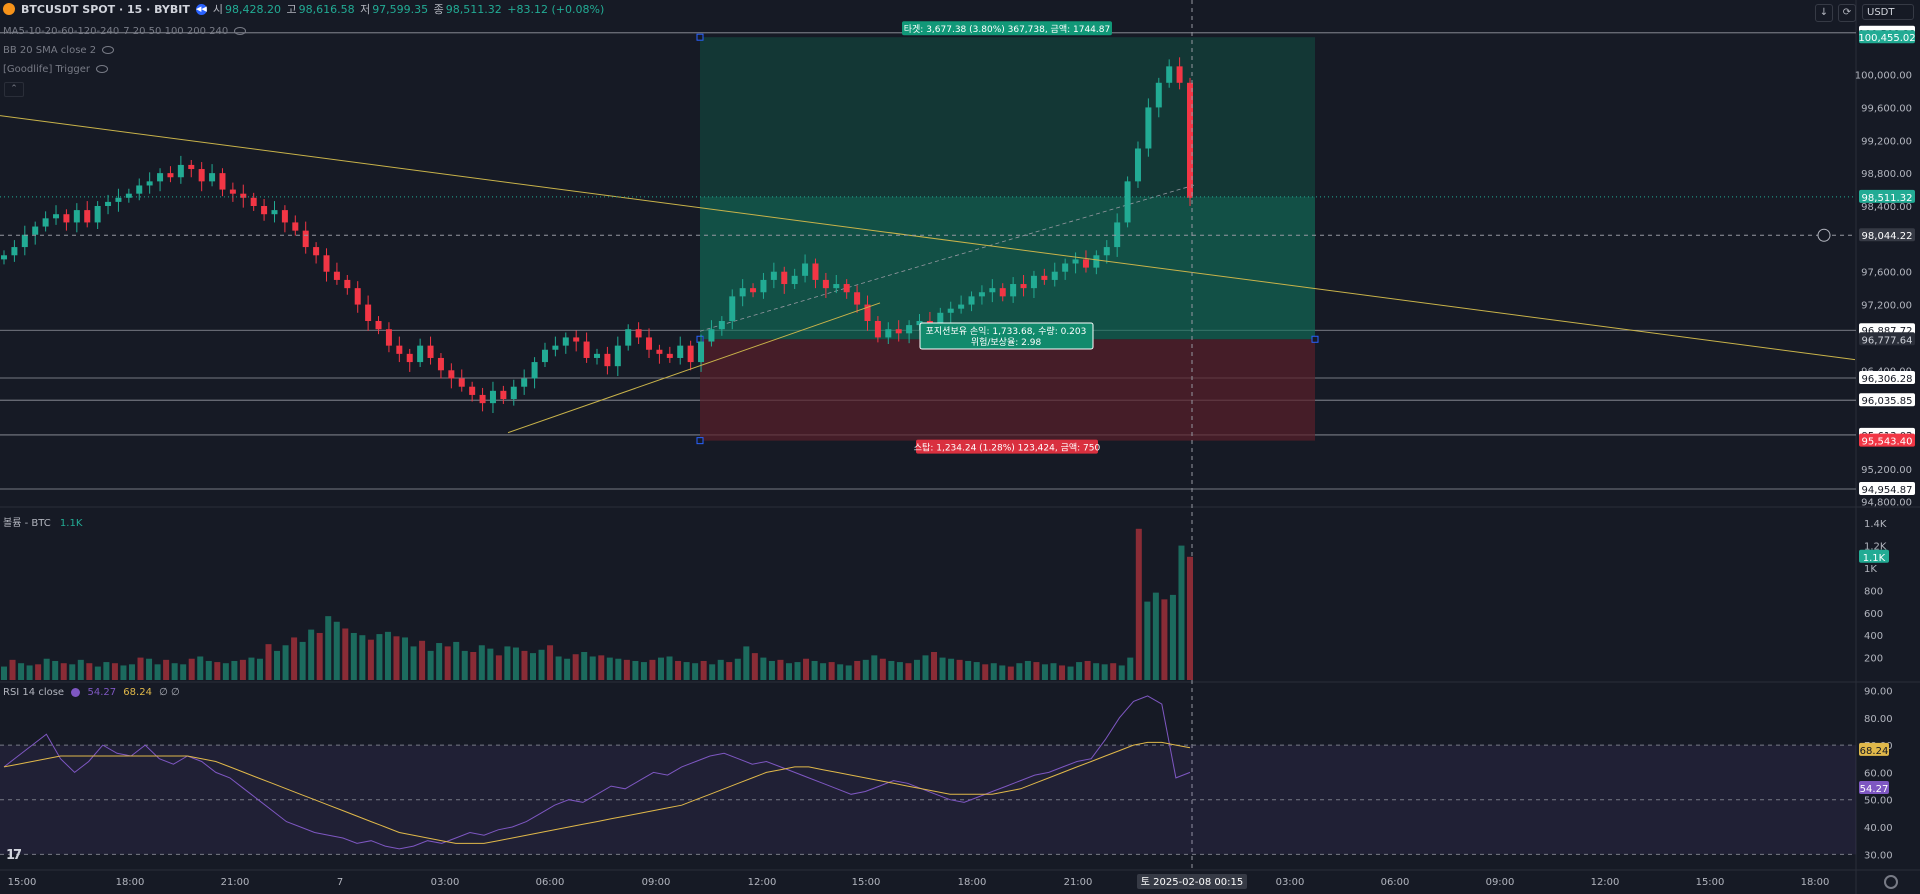  Describe the element at coordinates (1887, 488) in the screenshot. I see `level-label-bg` at that location.